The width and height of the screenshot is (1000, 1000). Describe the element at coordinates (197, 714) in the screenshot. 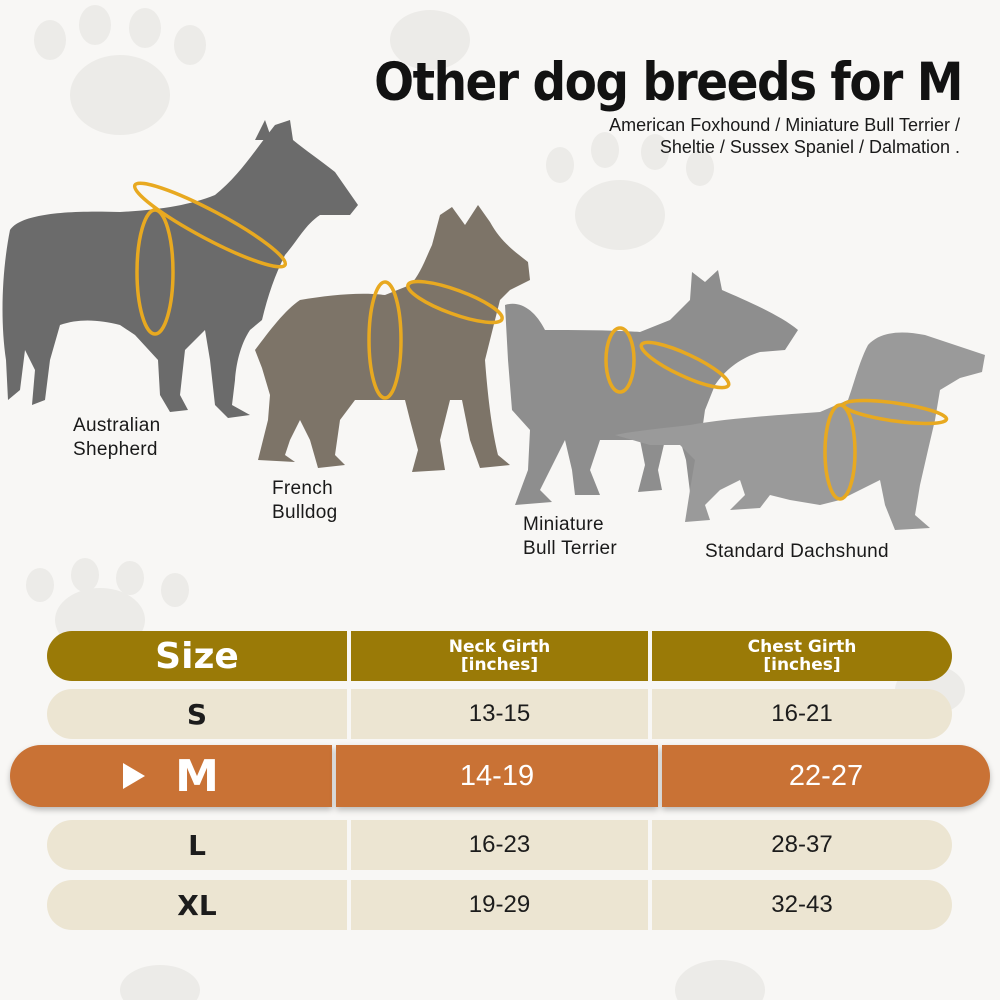

I see `table-row-size-cell: S` at that location.